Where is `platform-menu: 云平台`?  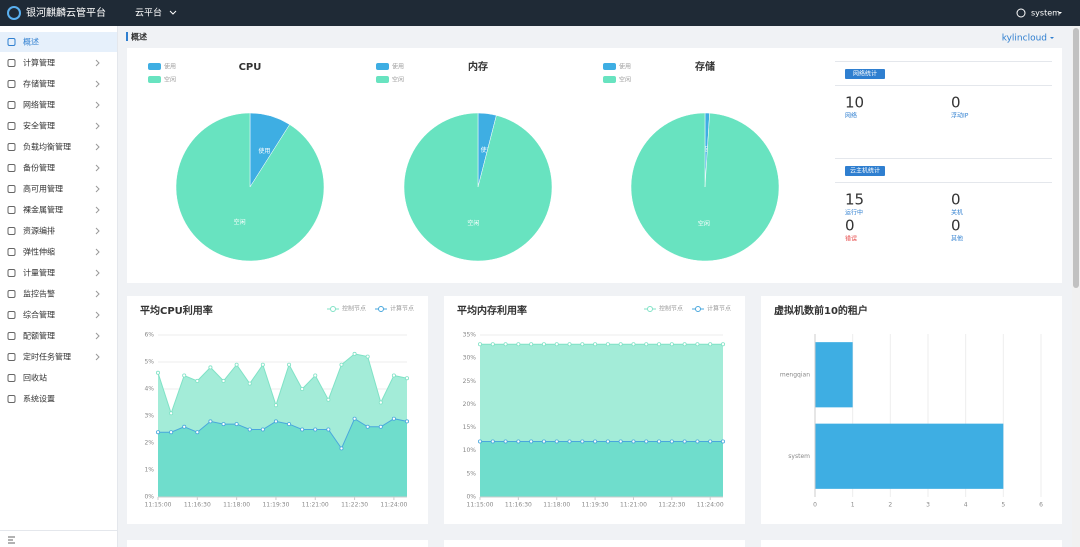
platform-menu: 云平台 is located at coordinates (148, 13).